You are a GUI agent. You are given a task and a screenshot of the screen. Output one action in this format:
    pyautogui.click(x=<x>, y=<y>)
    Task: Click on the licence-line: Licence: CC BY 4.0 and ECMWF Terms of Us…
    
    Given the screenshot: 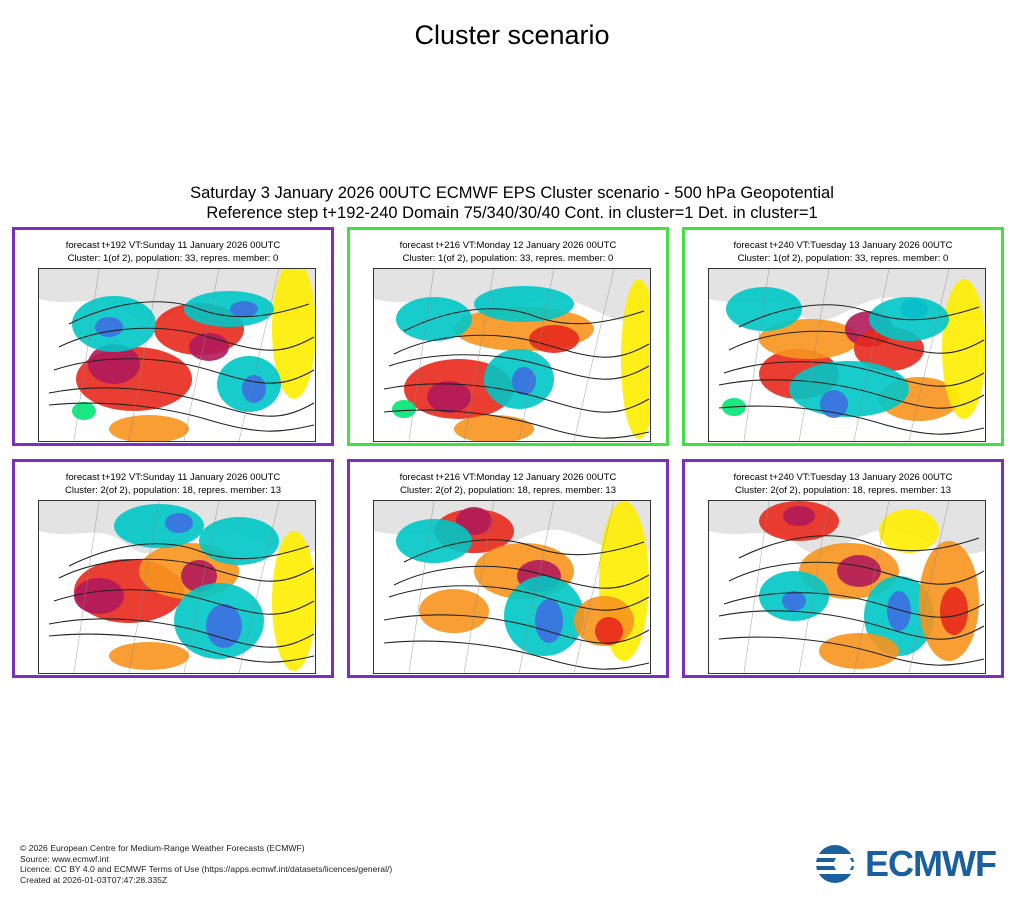 What is the action you would take?
    pyautogui.click(x=206, y=869)
    